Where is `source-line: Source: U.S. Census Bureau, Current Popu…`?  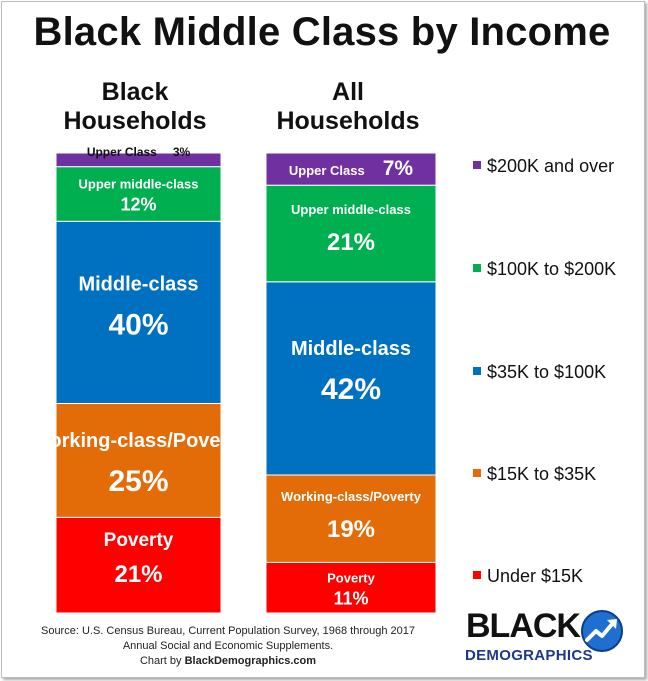 source-line: Source: U.S. Census Bureau, Current Popu… is located at coordinates (228, 631).